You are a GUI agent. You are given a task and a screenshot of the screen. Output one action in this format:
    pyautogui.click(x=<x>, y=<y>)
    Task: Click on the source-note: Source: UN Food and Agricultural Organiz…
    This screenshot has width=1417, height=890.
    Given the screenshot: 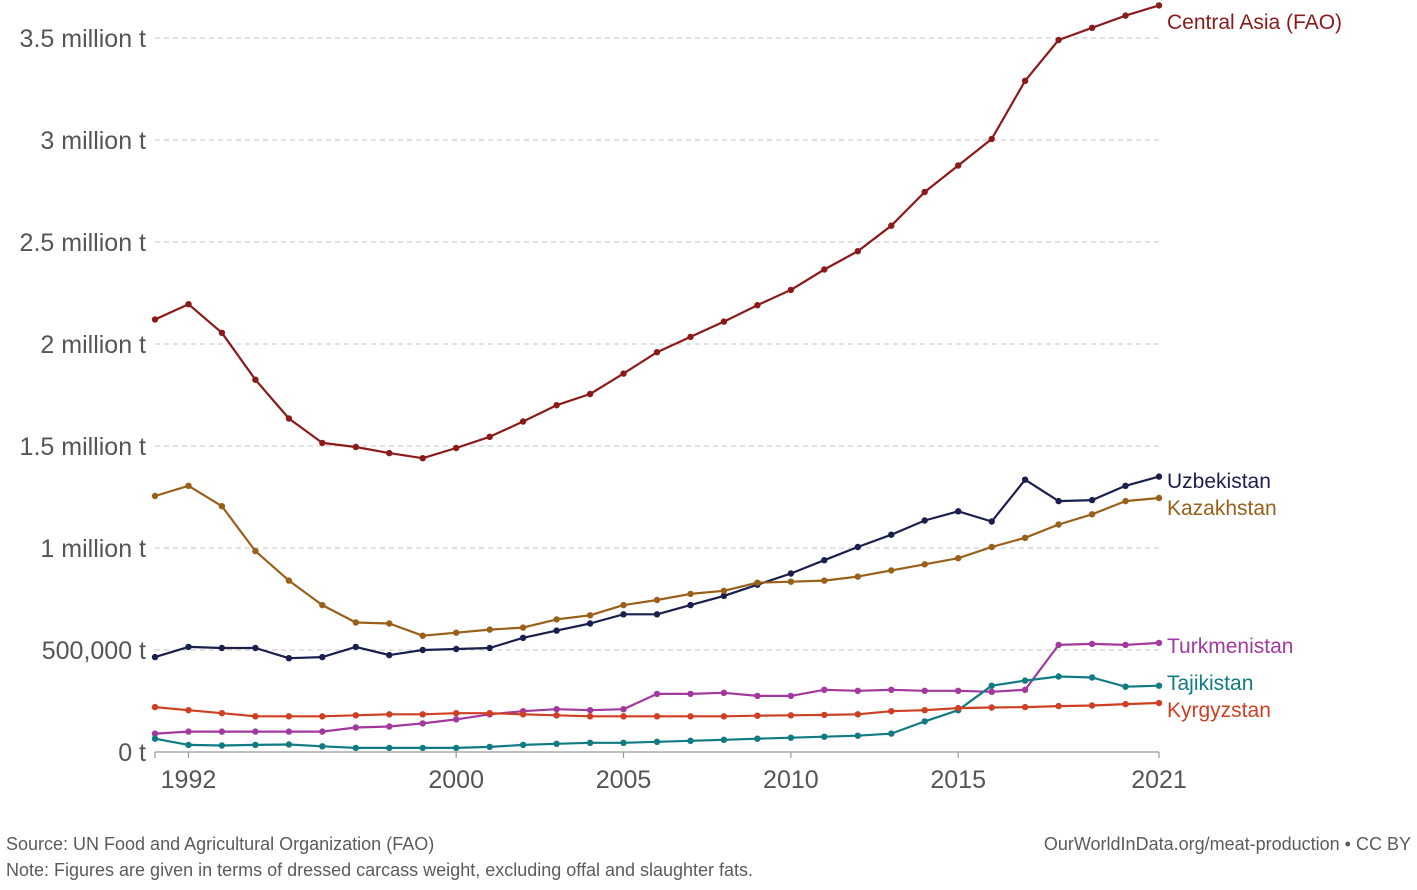 What is the action you would take?
    pyautogui.click(x=220, y=844)
    